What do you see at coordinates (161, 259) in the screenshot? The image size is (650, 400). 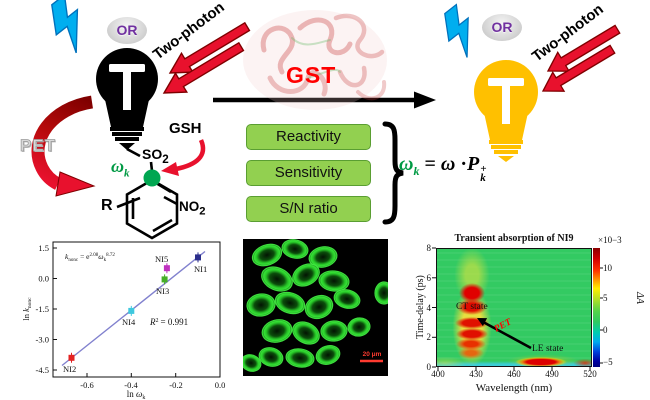 I see `point-label: NI5` at bounding box center [161, 259].